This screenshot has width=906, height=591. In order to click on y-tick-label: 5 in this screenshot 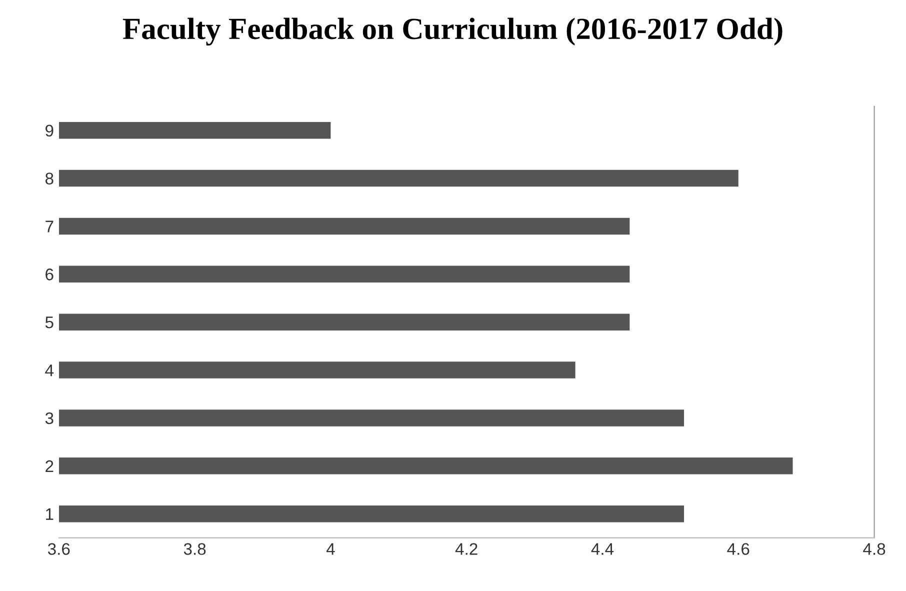, I will do `click(49, 322)`.